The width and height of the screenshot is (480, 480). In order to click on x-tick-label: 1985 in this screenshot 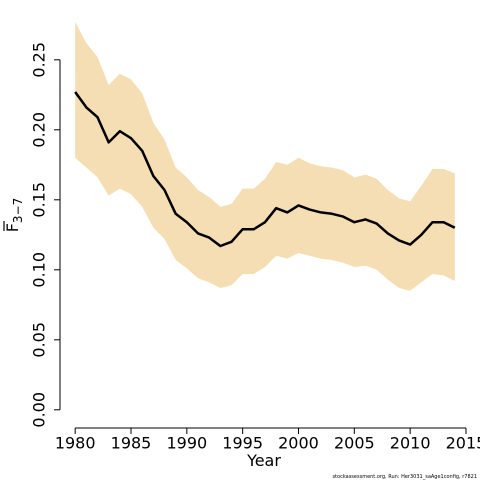, I will do `click(131, 443)`.